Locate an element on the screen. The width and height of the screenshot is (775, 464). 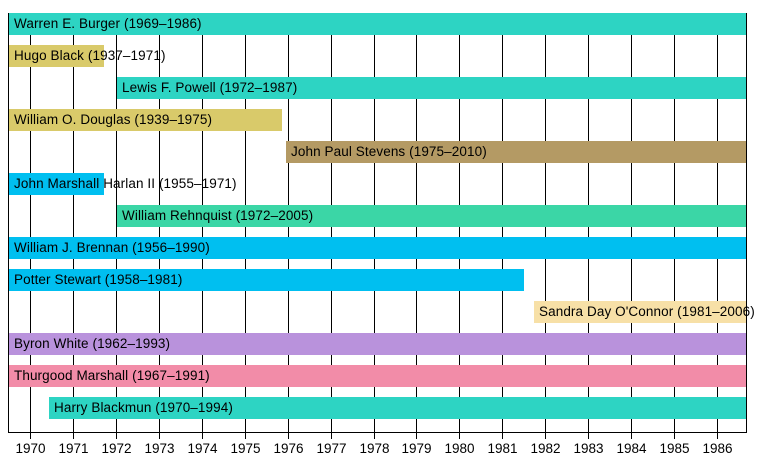
axis-tick-label-1974: 1974 is located at coordinates (202, 448).